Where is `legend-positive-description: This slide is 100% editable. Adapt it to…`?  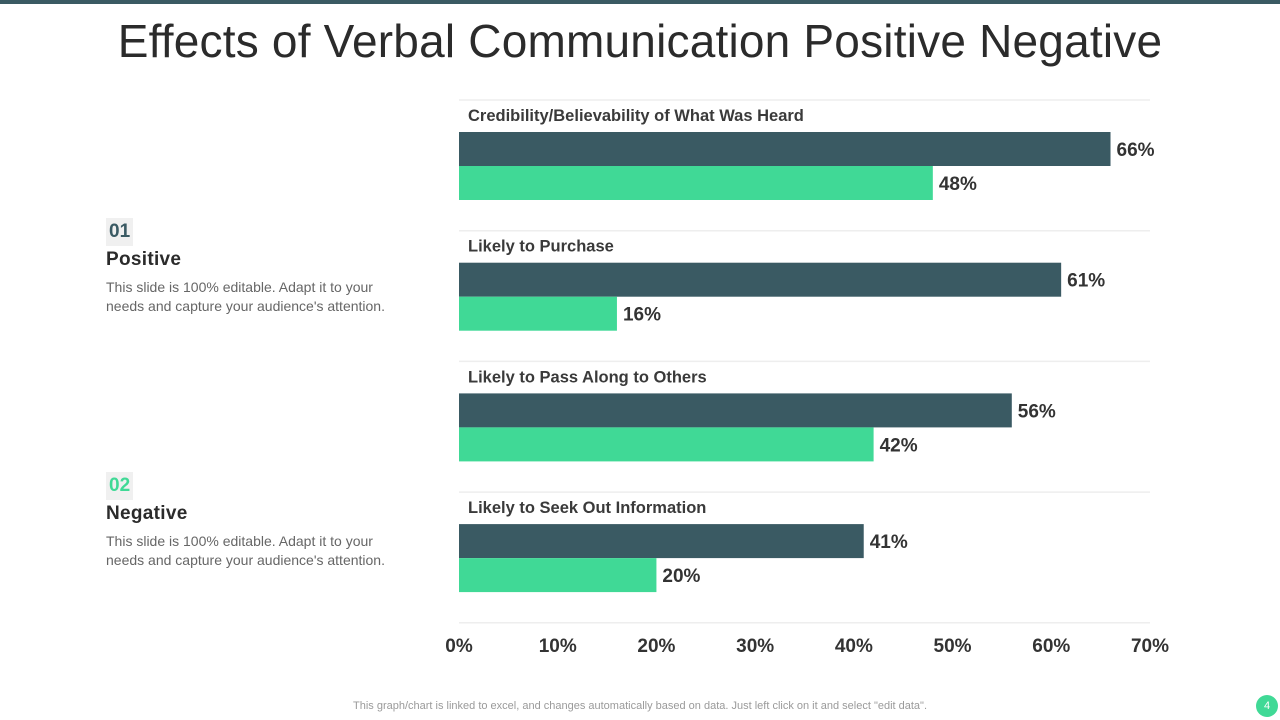 legend-positive-description: This slide is 100% editable. Adapt it to… is located at coordinates (245, 296).